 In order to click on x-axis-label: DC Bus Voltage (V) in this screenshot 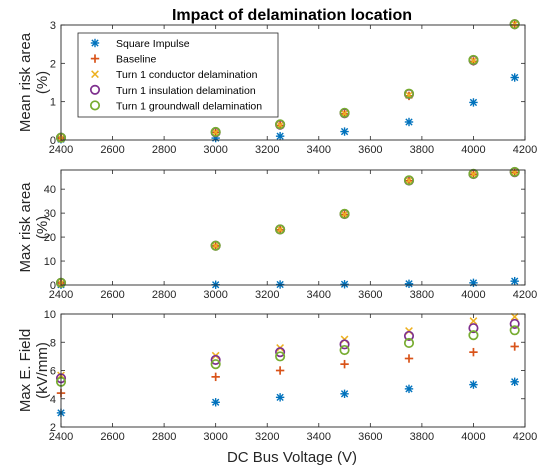, I will do `click(292, 457)`.